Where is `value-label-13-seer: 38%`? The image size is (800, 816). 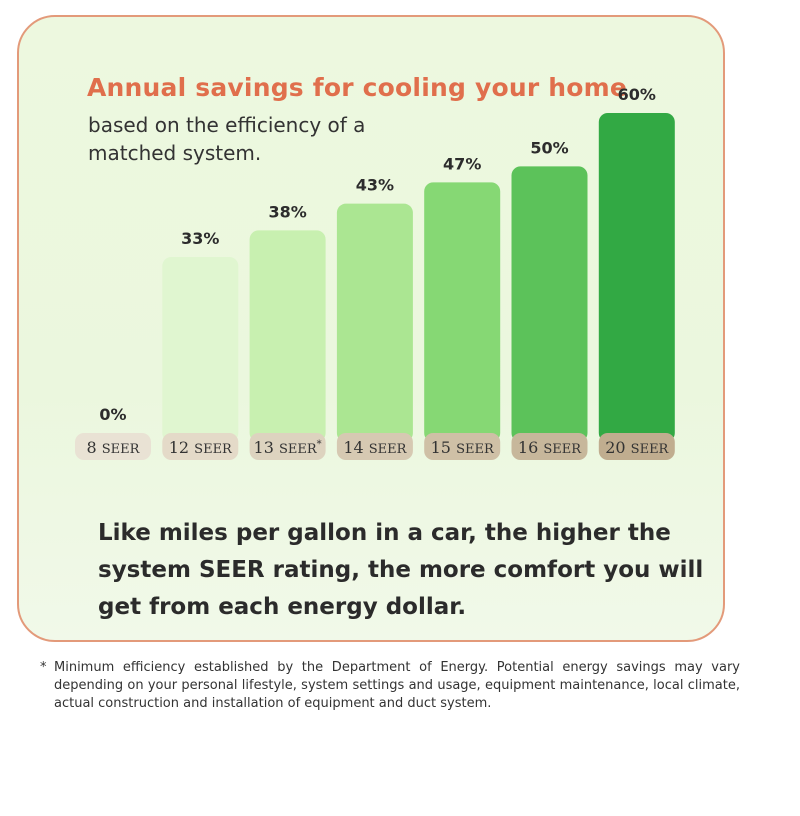
value-label-13-seer: 38% is located at coordinates (287, 211).